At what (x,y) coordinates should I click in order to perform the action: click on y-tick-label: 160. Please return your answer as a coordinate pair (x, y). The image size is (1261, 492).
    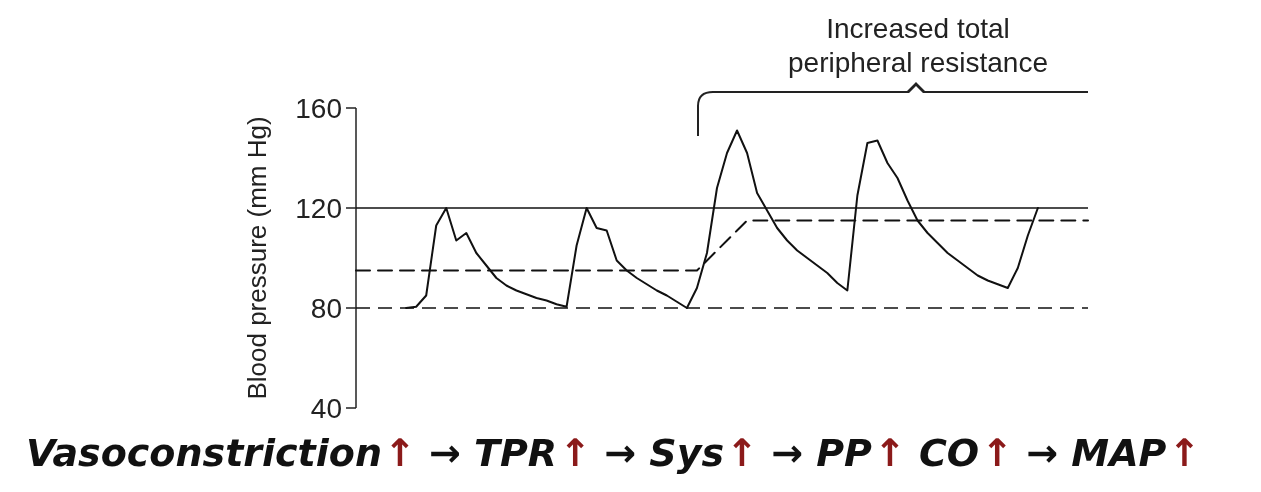
    Looking at the image, I should click on (318, 108).